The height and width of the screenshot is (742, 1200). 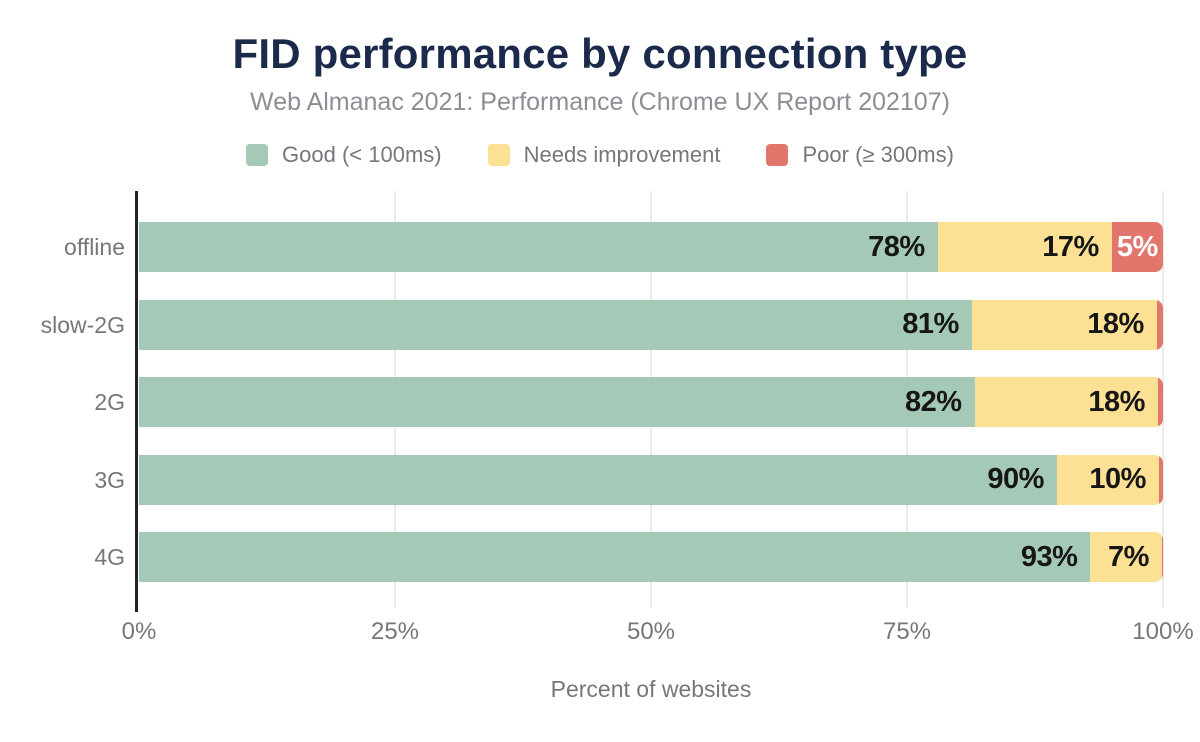 What do you see at coordinates (878, 154) in the screenshot?
I see `legend-label-poor: Poor (≥ 300ms)` at bounding box center [878, 154].